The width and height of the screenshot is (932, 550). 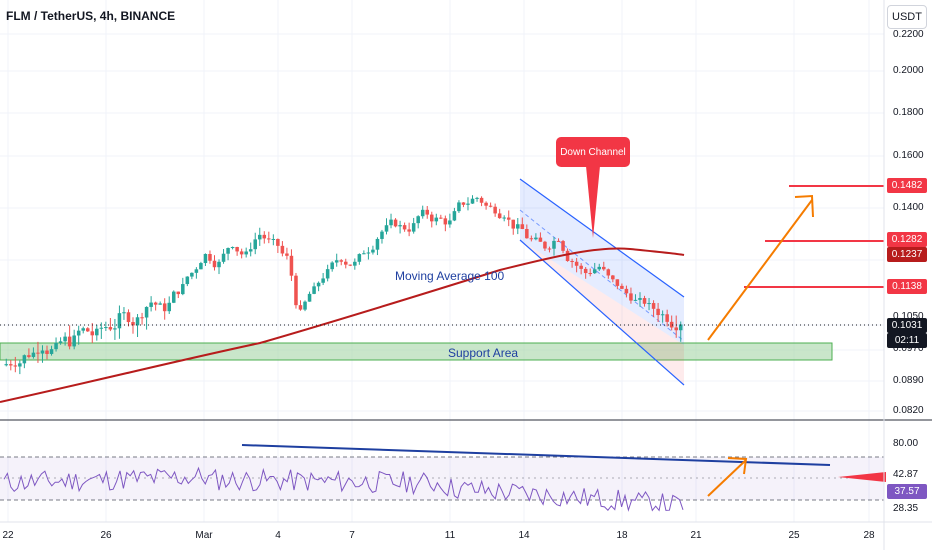 I want to click on price-tick: 0.0890, so click(x=908, y=380).